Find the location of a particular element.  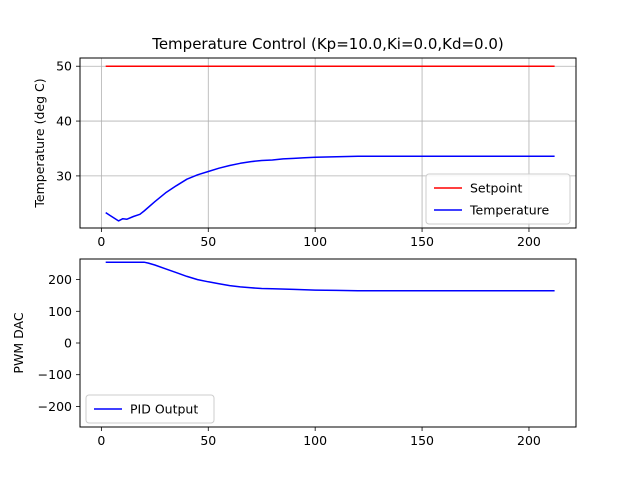

pwm-y-tick-label-0: −200 is located at coordinates (55, 406).